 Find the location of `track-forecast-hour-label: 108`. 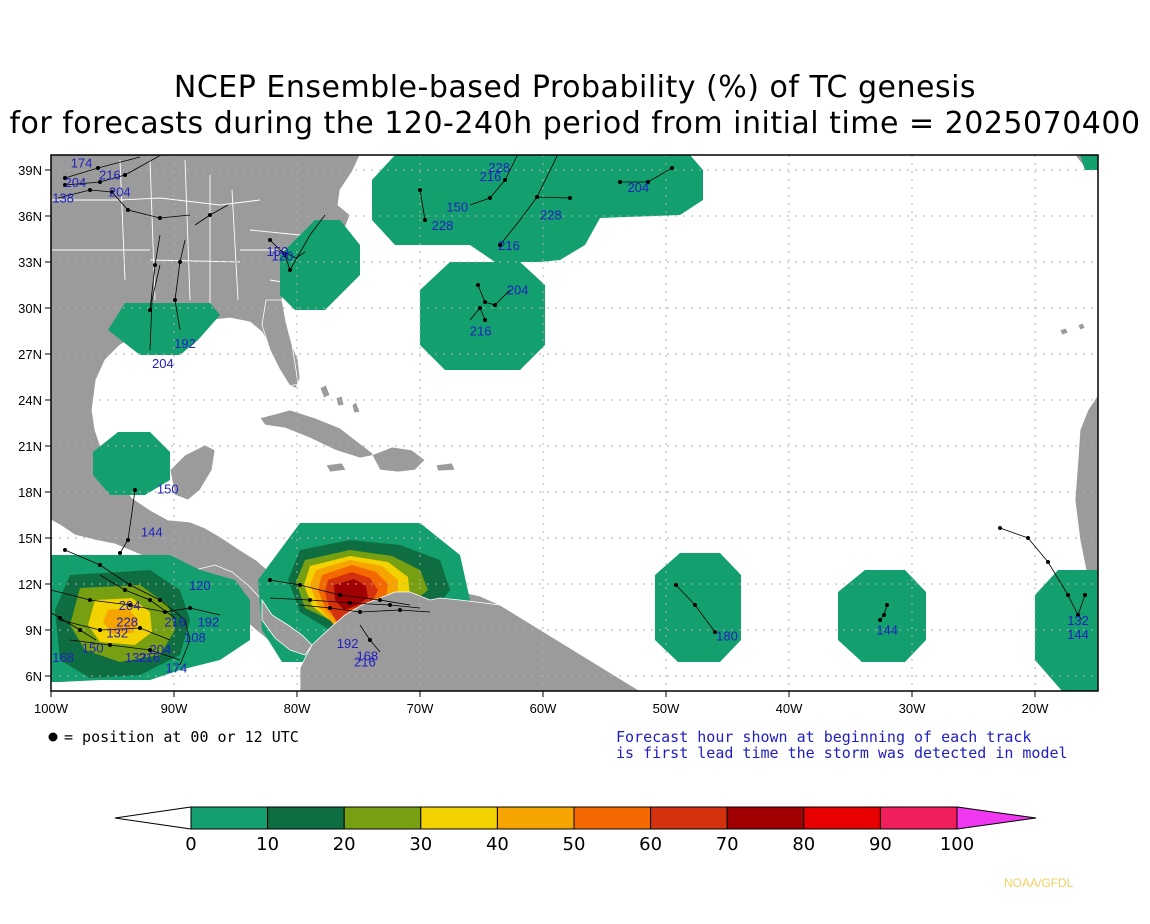

track-forecast-hour-label: 108 is located at coordinates (195, 637).